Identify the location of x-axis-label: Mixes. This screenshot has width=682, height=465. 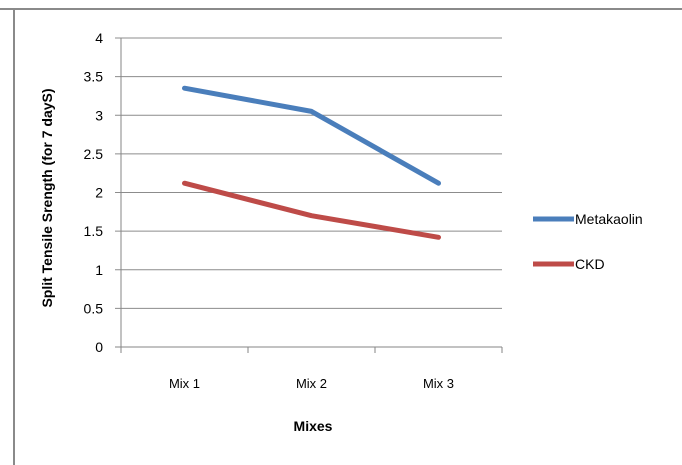
(313, 426).